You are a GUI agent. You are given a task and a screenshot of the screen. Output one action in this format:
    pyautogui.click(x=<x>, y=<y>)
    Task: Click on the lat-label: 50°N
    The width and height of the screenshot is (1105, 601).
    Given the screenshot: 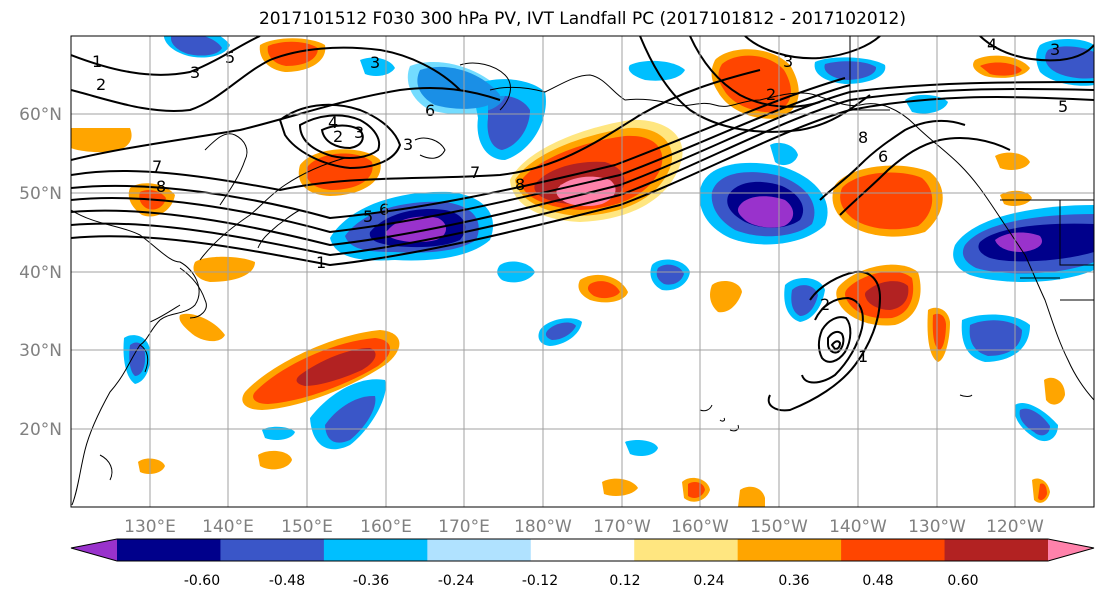 What is the action you would take?
    pyautogui.click(x=40, y=194)
    